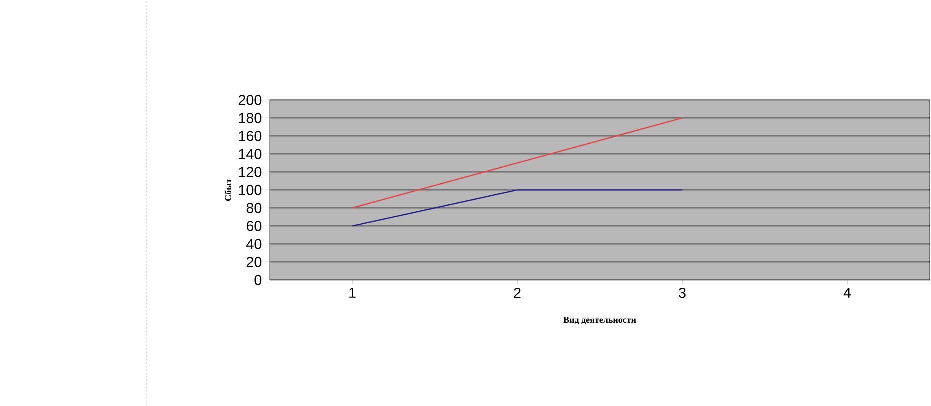  I want to click on y-axis-title: Сбыт, so click(228, 189).